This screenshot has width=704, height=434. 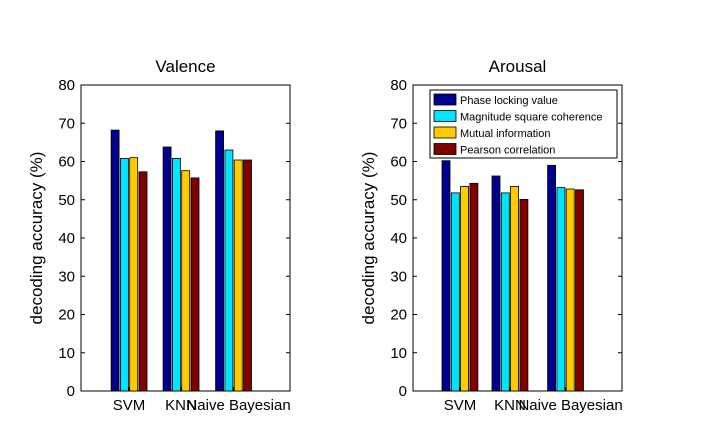 What do you see at coordinates (505, 134) in the screenshot?
I see `legend-label: Mutual information` at bounding box center [505, 134].